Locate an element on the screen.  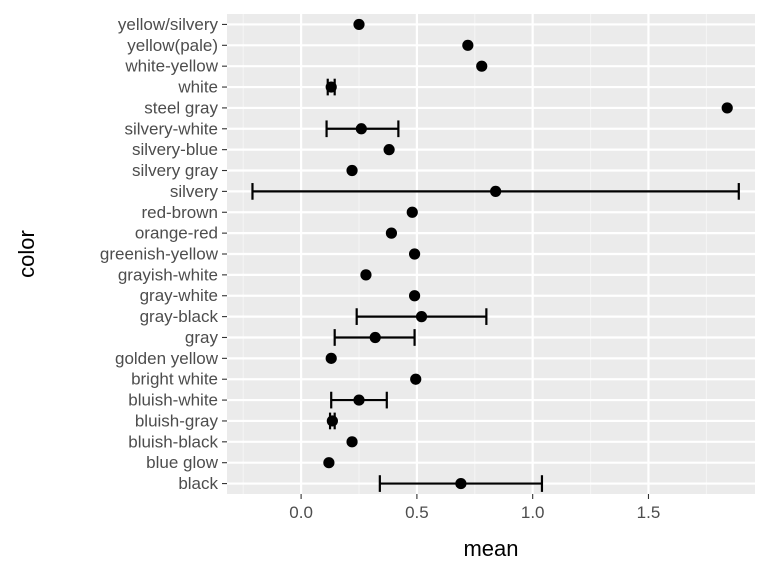
y-tick-label: bluish-white is located at coordinates (173, 400).